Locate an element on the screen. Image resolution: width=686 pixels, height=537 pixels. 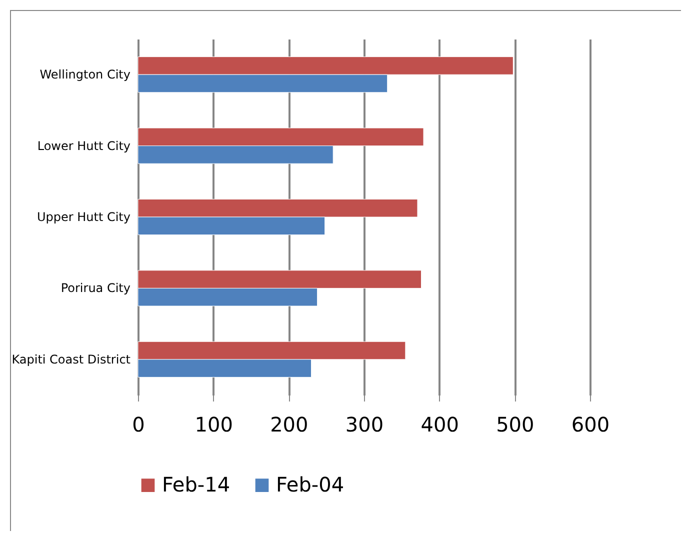
legend-label: Feb-04 is located at coordinates (310, 484).